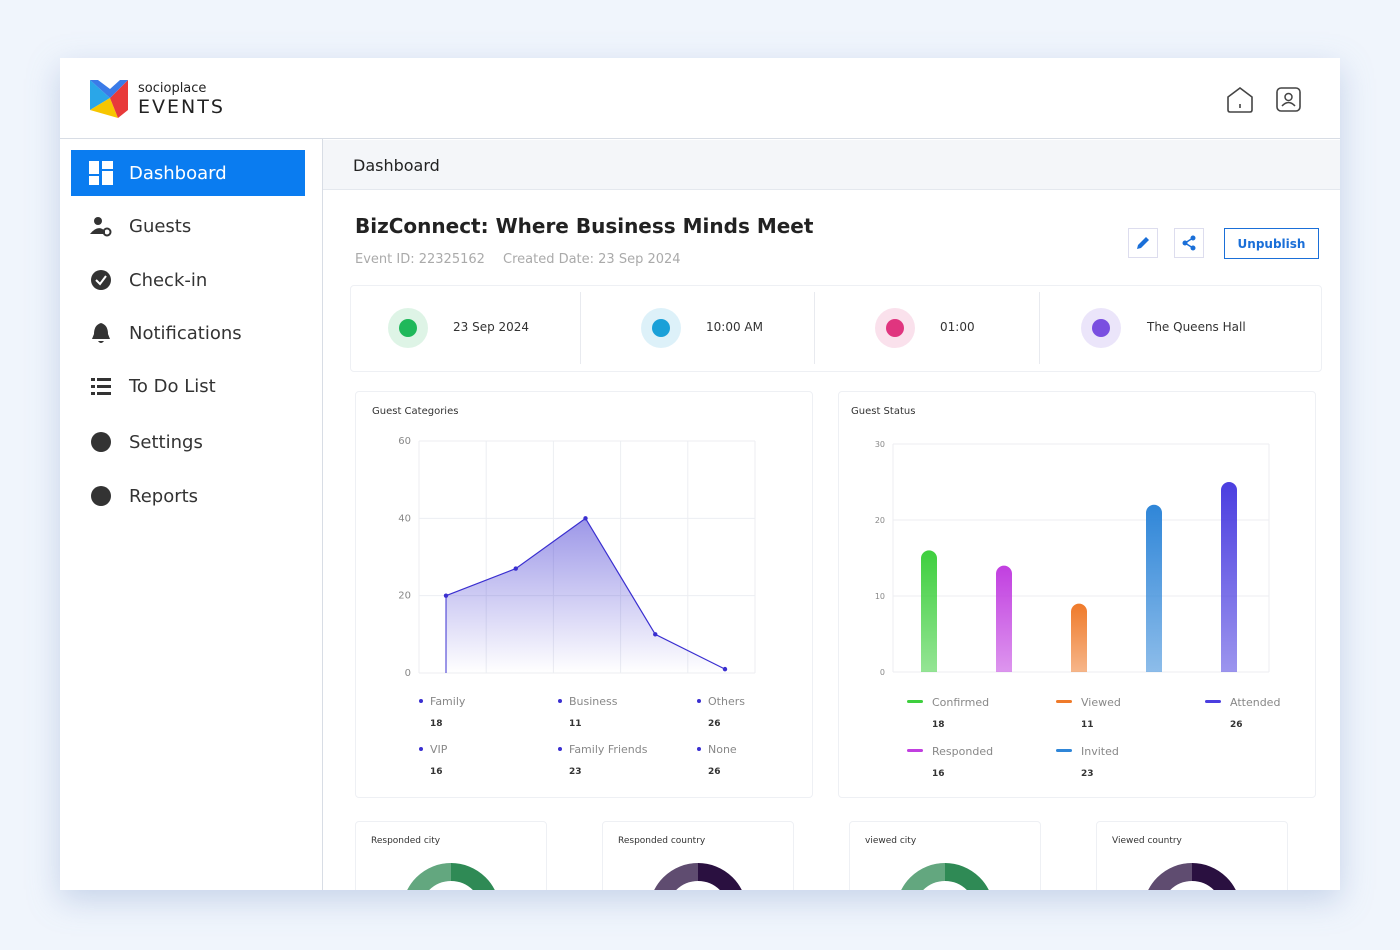 The width and height of the screenshot is (1400, 950). What do you see at coordinates (1100, 751) in the screenshot?
I see `legend-name: Invited` at bounding box center [1100, 751].